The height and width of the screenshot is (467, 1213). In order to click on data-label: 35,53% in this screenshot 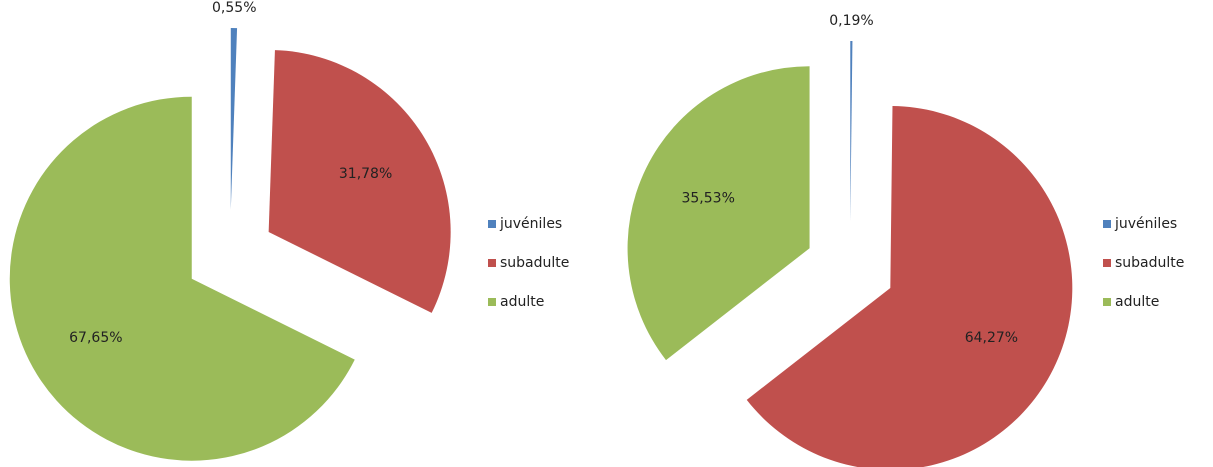, I will do `click(707, 199)`.